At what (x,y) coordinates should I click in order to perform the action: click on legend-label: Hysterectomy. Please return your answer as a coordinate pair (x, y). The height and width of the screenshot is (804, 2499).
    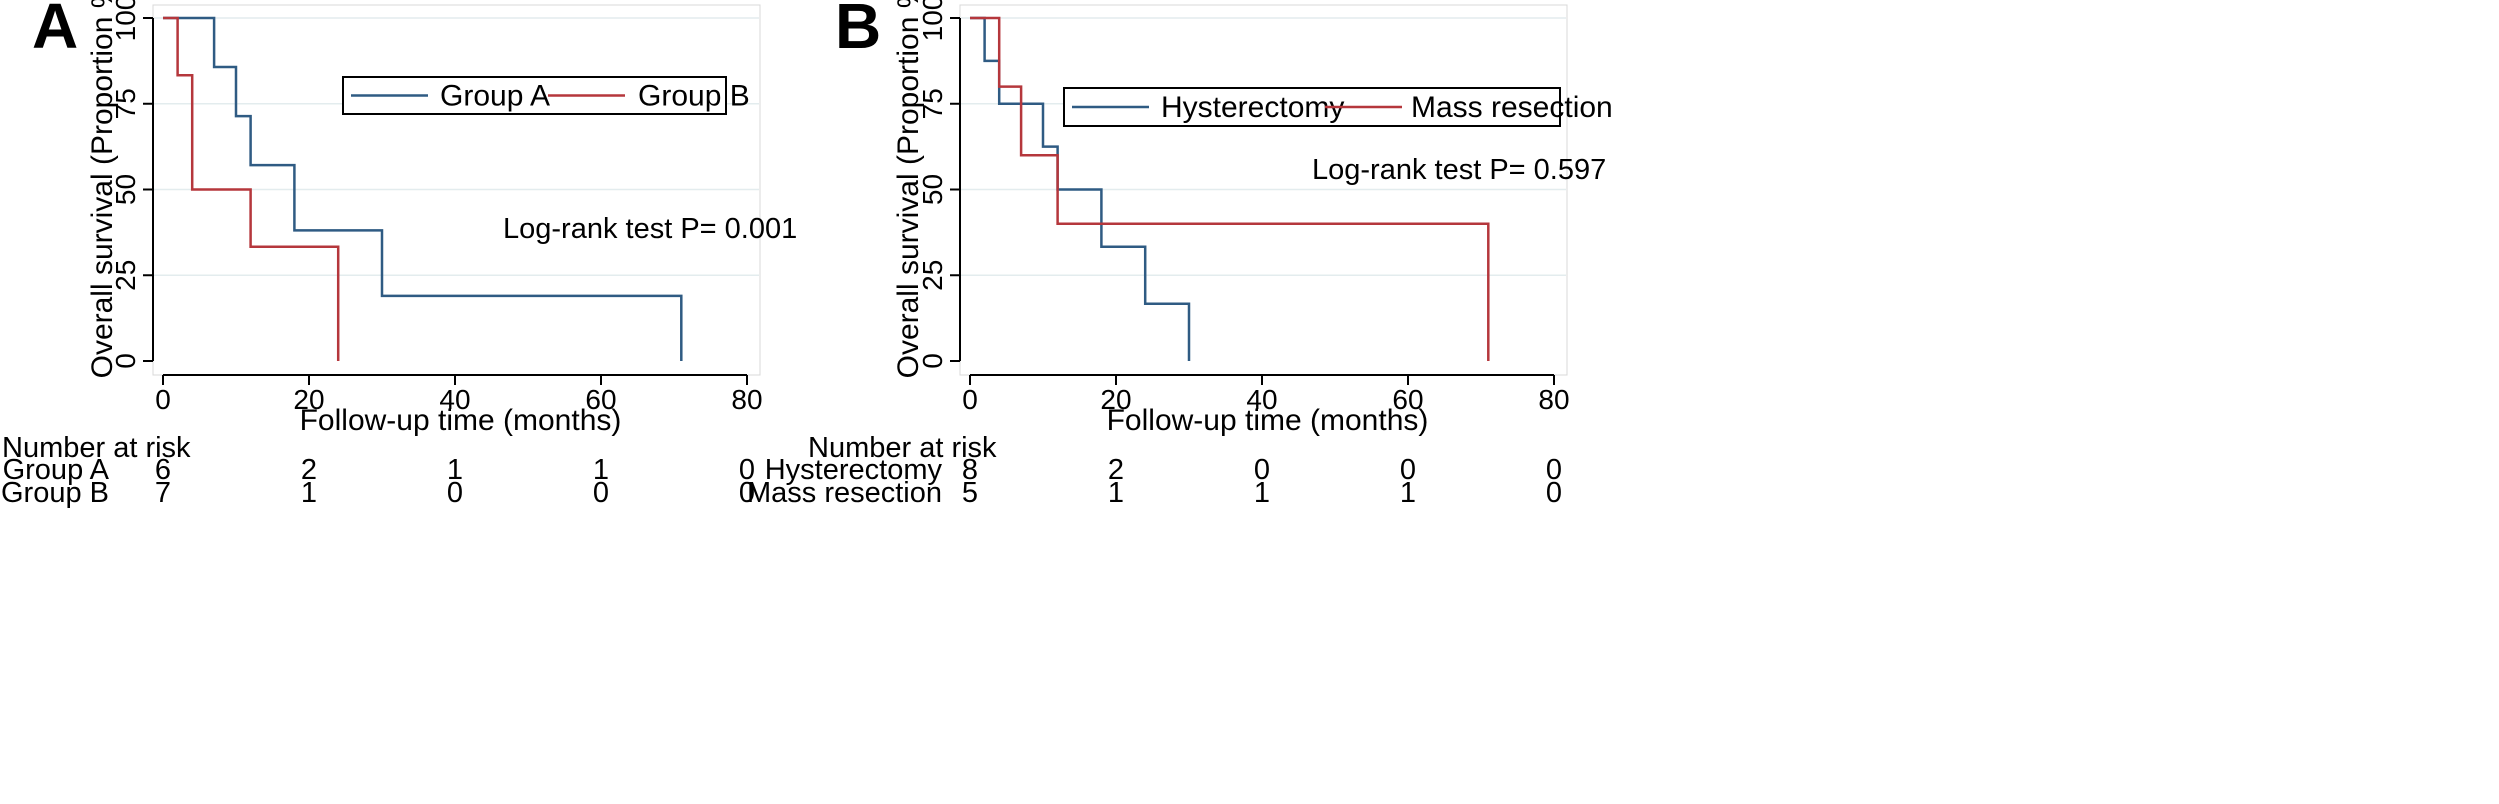
    Looking at the image, I should click on (1252, 107).